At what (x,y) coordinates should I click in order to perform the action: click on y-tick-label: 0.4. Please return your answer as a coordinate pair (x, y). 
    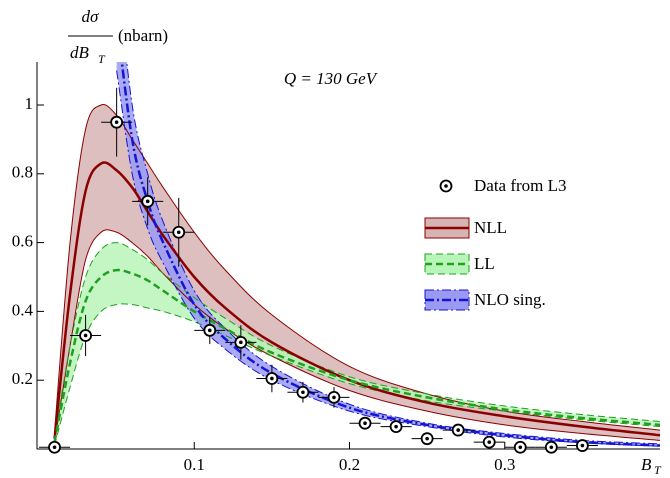
    Looking at the image, I should click on (23, 309).